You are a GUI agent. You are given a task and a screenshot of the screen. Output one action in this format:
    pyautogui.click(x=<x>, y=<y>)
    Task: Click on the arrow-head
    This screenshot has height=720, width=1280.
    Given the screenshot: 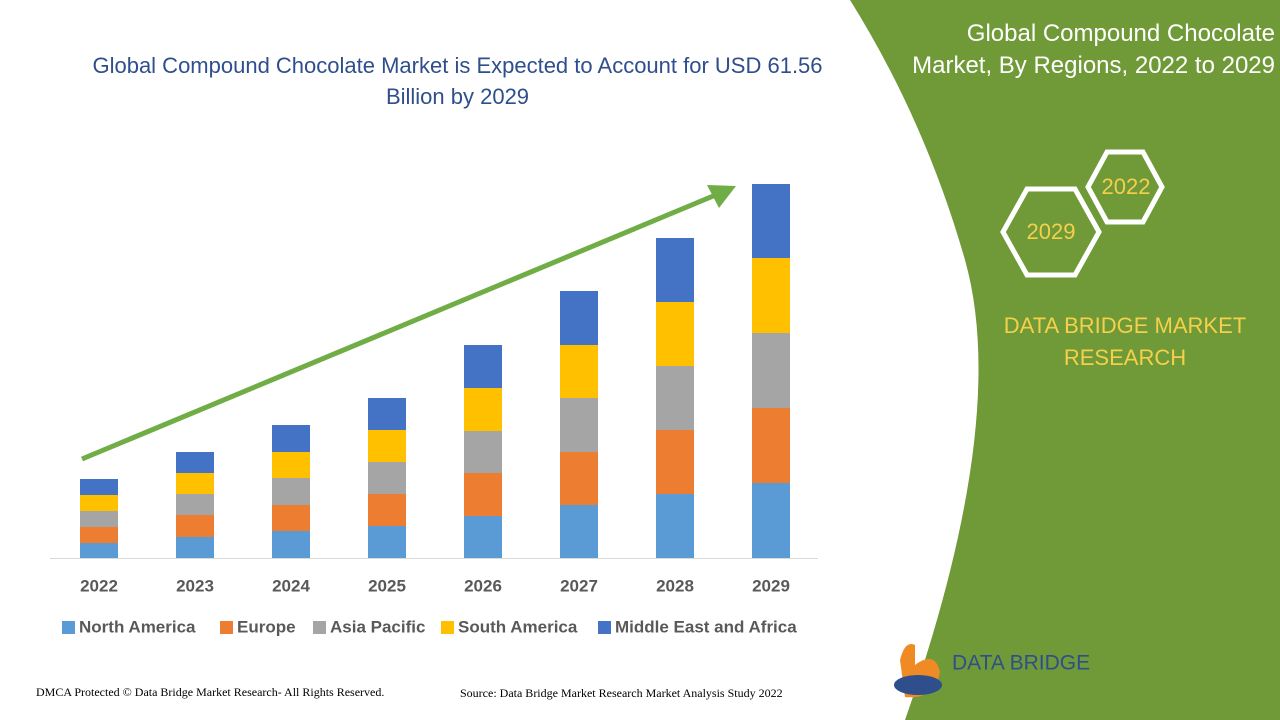 What is the action you would take?
    pyautogui.click(x=721, y=196)
    